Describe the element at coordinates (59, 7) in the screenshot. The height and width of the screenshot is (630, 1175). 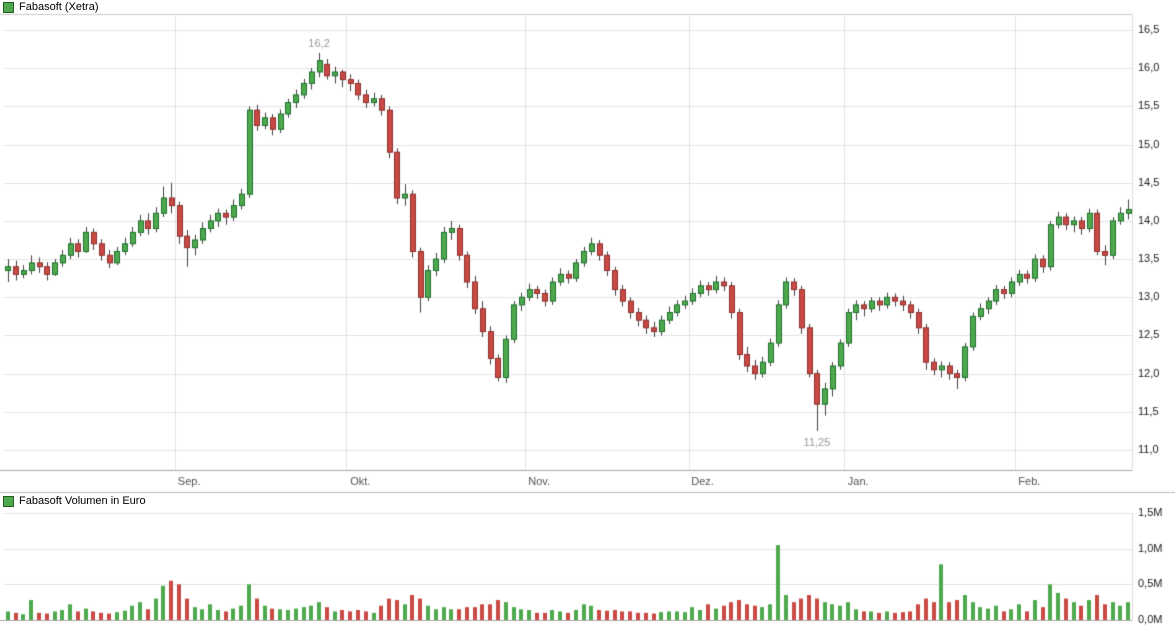
I see `price-legend-label: Fabasoft (Xetra)` at that location.